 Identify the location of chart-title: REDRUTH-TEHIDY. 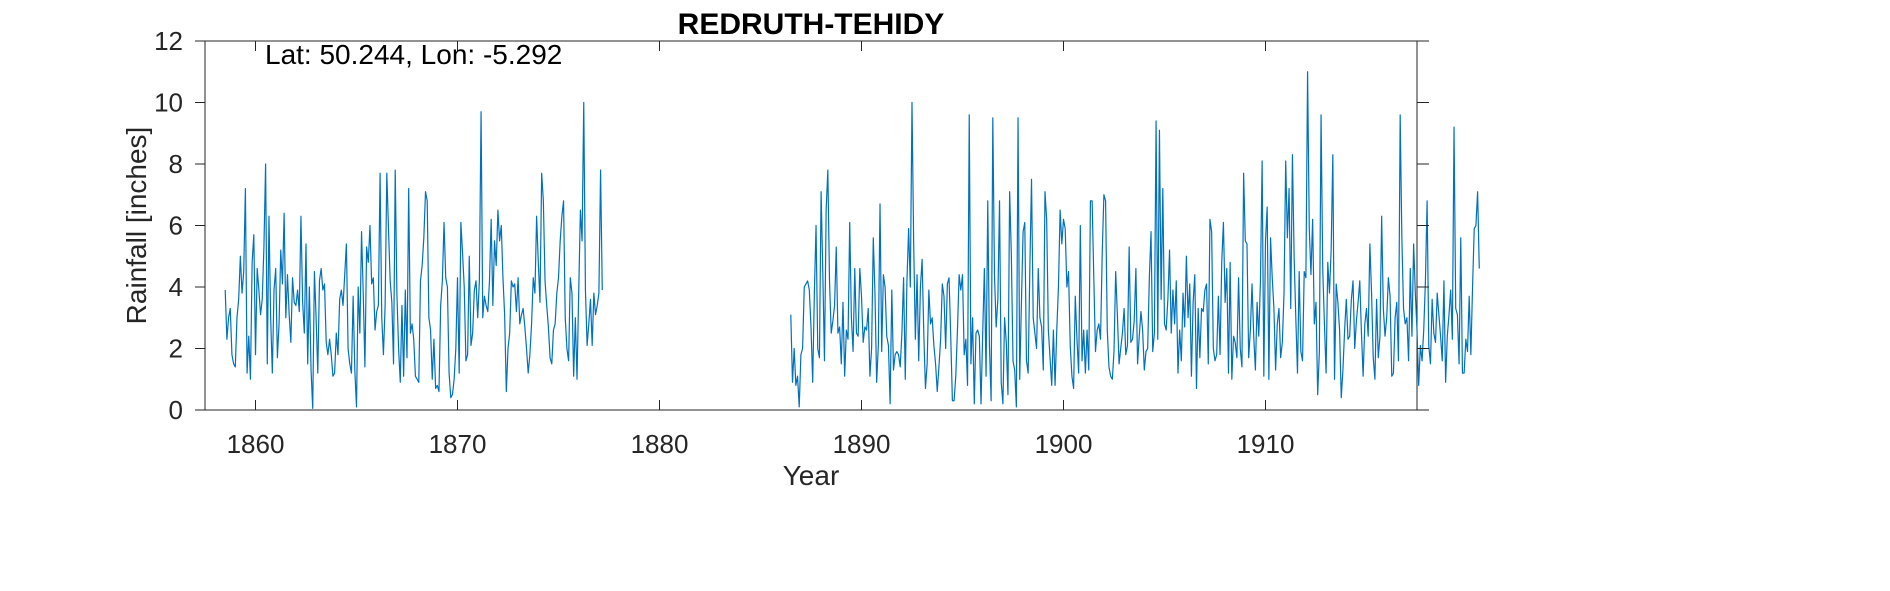
(811, 24).